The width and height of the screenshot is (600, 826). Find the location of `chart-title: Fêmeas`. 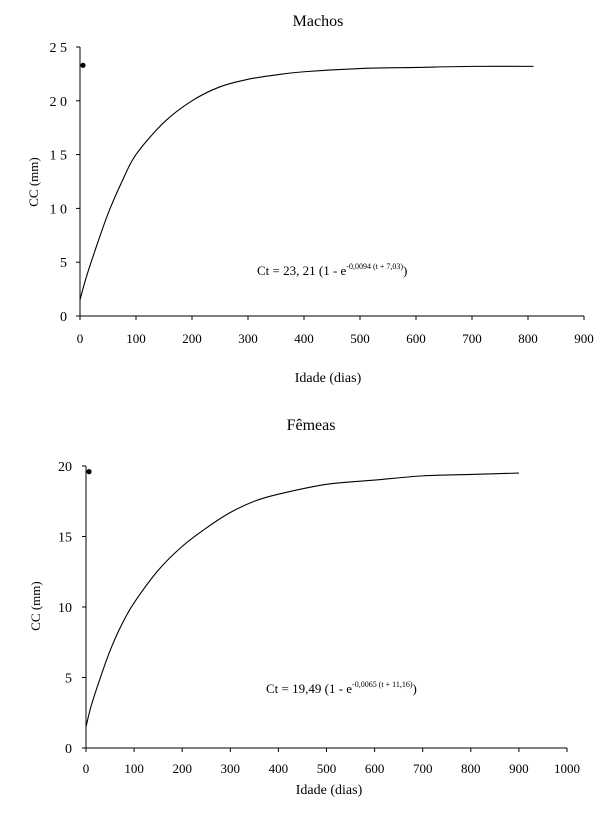

chart-title: Fêmeas is located at coordinates (311, 425).